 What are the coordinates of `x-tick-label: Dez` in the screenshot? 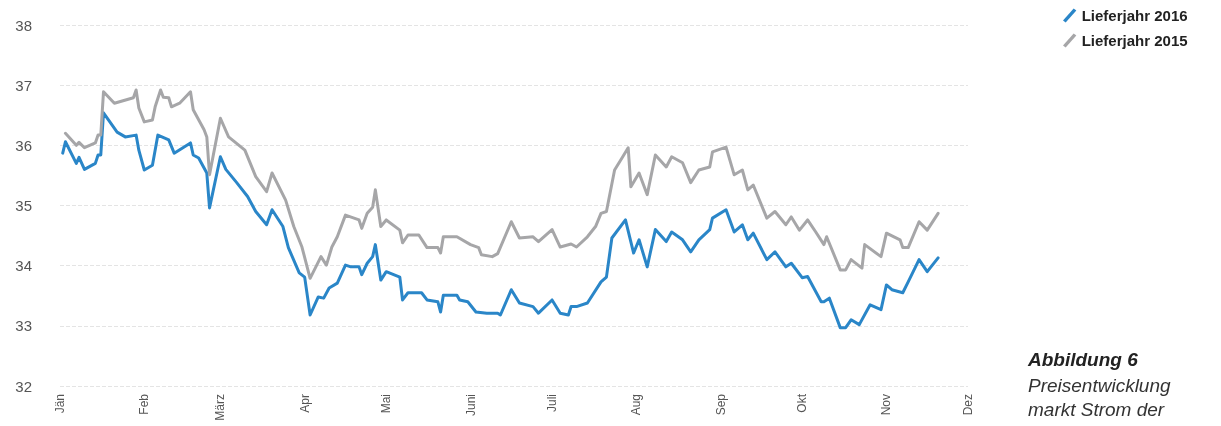 It's located at (968, 405).